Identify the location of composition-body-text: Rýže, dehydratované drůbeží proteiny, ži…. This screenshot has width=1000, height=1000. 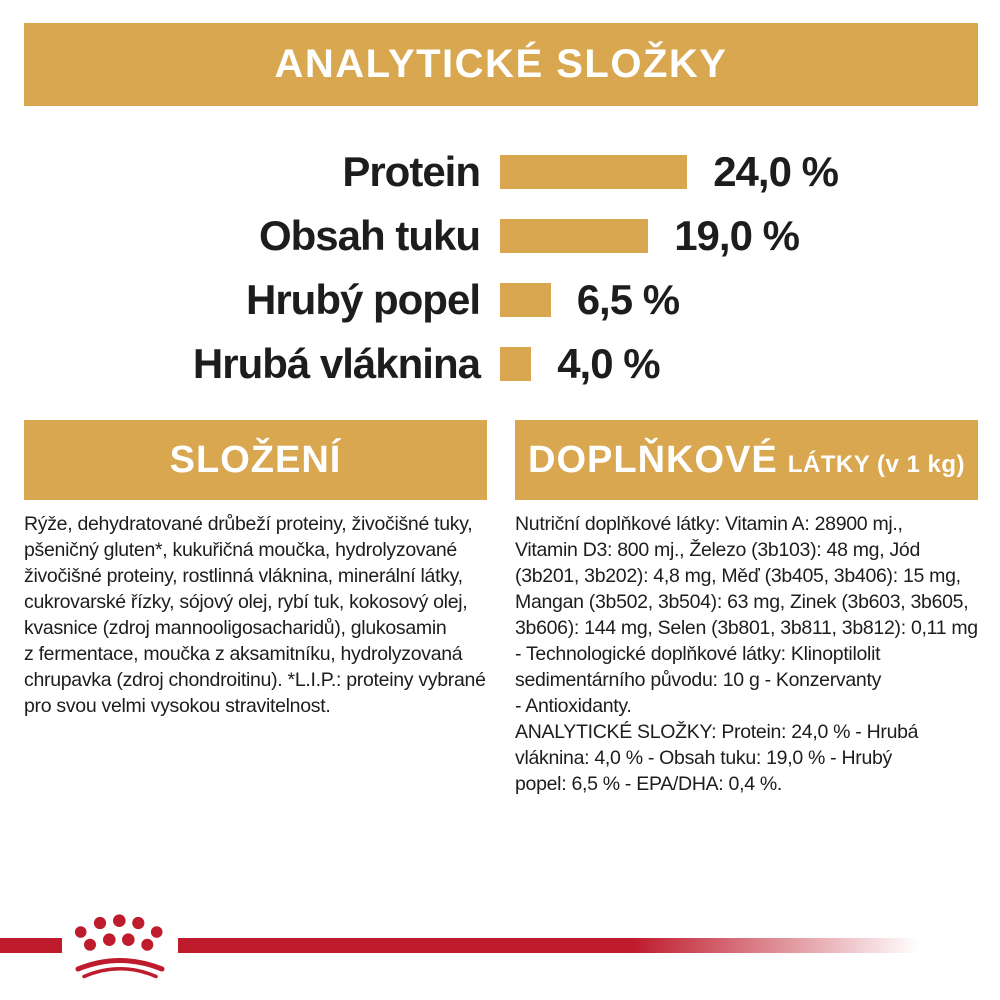
(255, 615).